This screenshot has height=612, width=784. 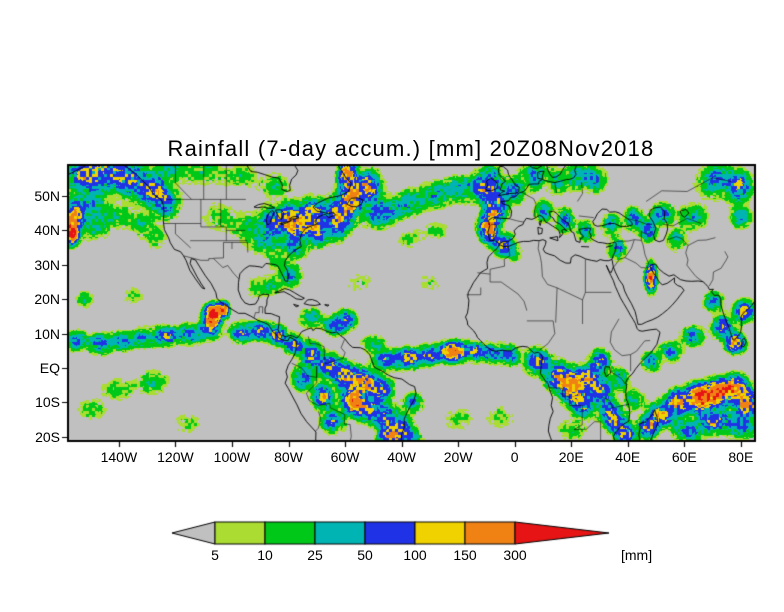 I want to click on lat-tick-label: 30N, so click(x=47, y=264).